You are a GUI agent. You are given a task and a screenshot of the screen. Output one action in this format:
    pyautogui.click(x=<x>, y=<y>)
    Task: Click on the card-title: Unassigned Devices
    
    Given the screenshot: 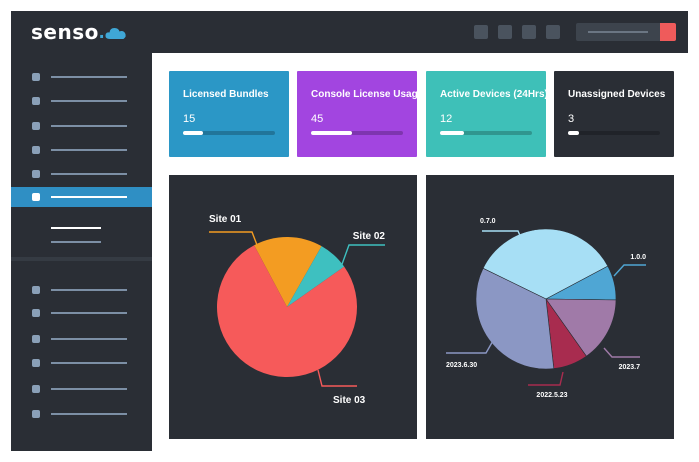 What is the action you would take?
    pyautogui.click(x=617, y=94)
    